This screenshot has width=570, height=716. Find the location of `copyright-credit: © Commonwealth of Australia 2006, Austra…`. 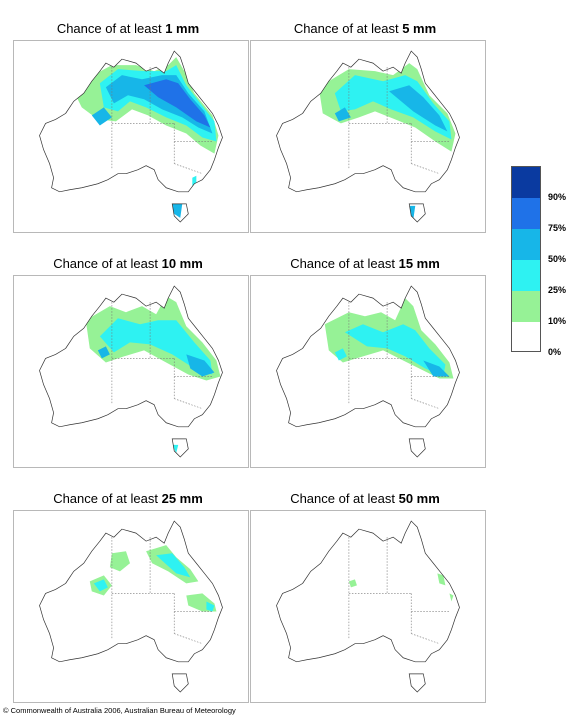

copyright-credit: © Commonwealth of Australia 2006, Austra… is located at coordinates (119, 710).